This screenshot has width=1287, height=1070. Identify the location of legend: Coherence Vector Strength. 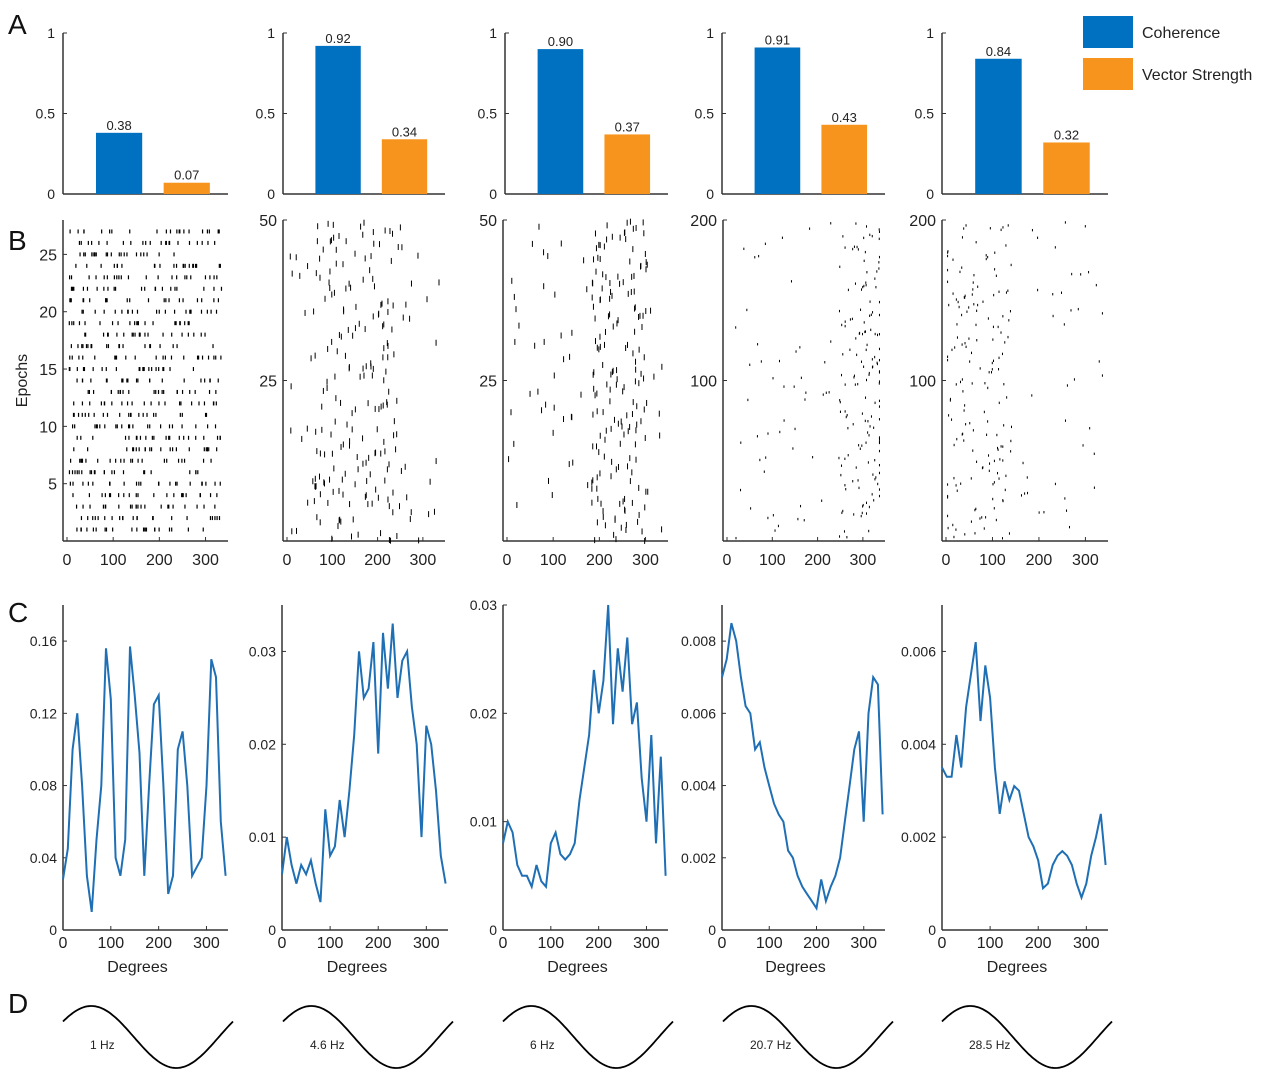
(1167, 53).